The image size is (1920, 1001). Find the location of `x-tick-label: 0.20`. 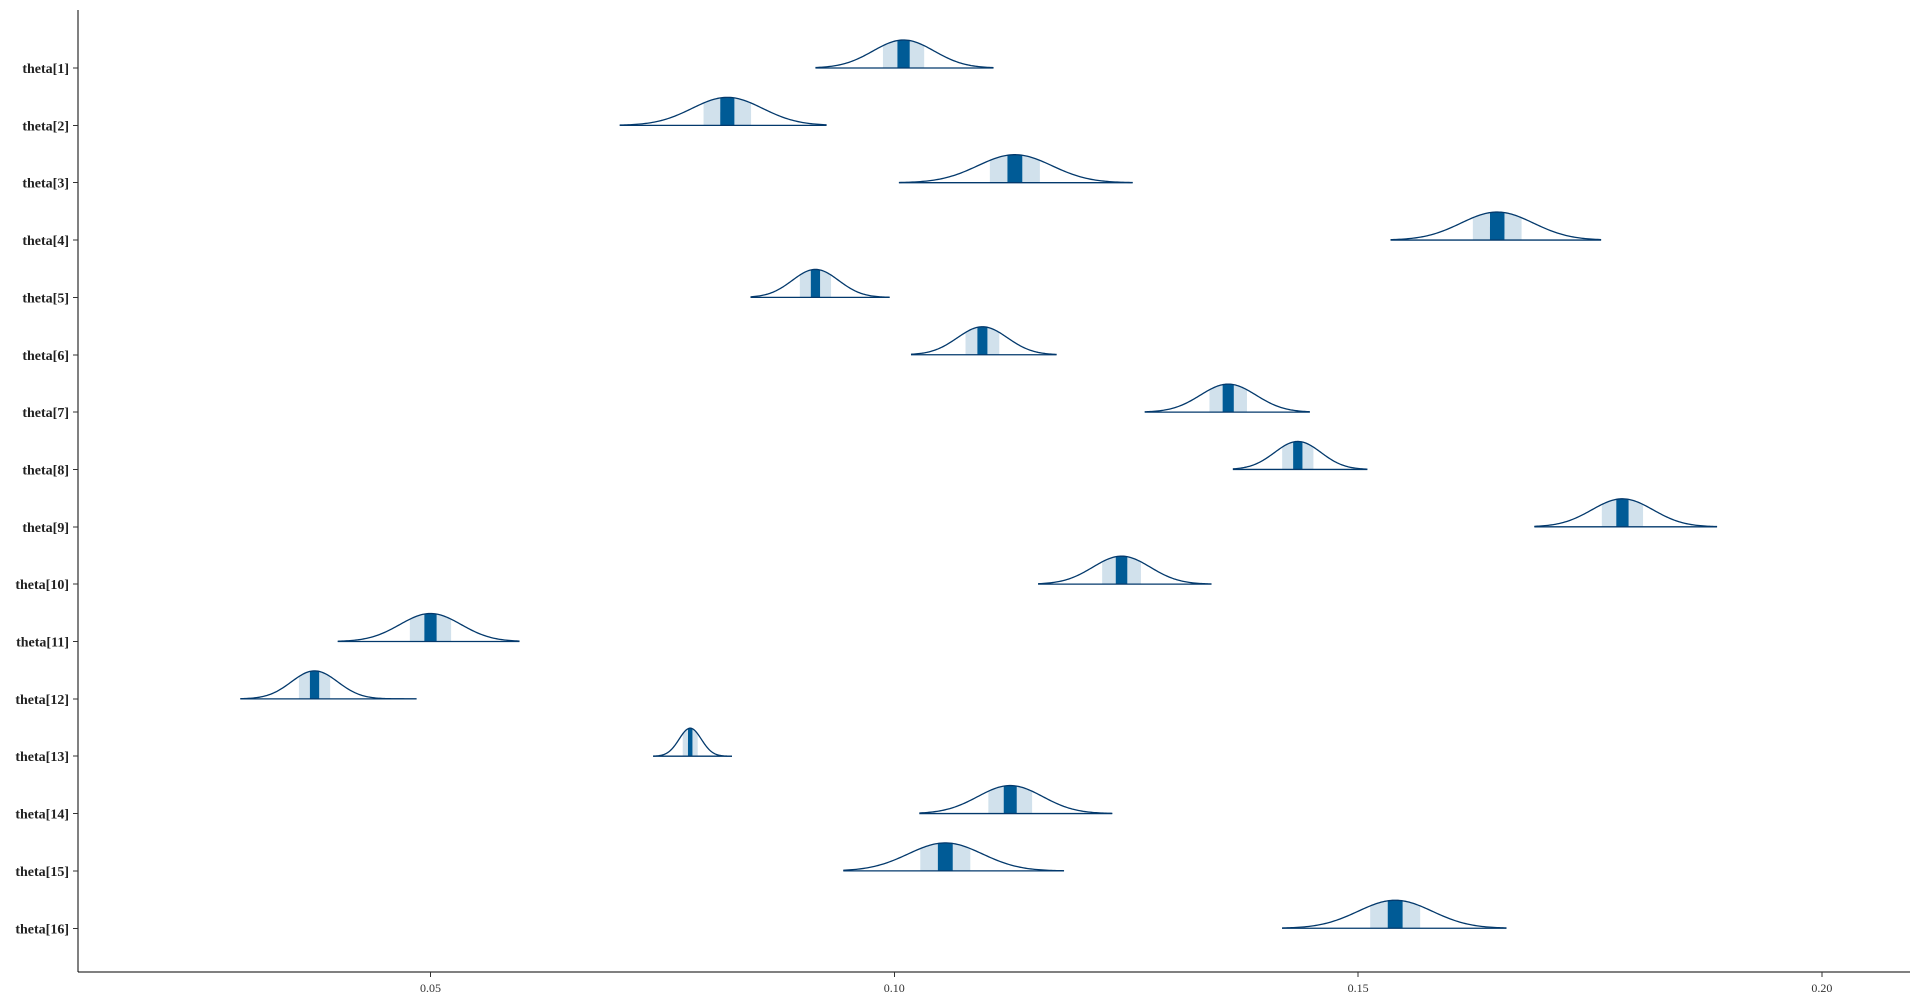

x-tick-label: 0.20 is located at coordinates (1821, 988).